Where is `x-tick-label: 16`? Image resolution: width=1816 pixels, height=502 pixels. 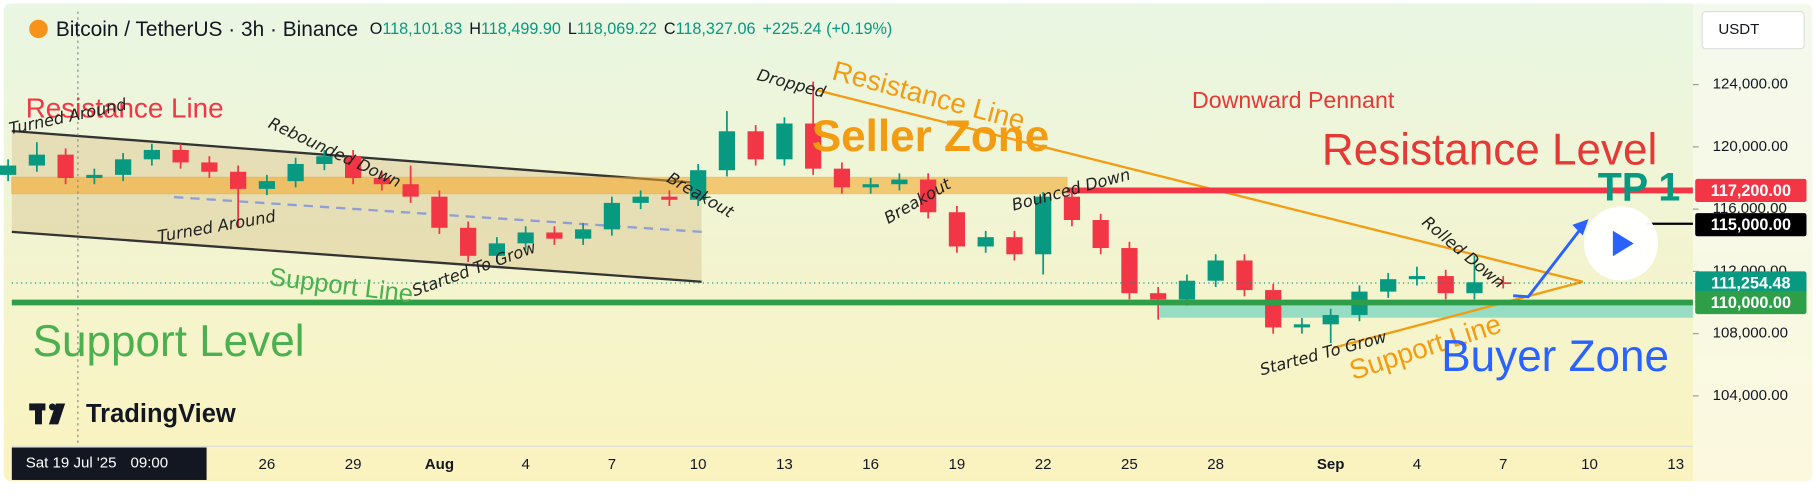
x-tick-label: 16 is located at coordinates (870, 464).